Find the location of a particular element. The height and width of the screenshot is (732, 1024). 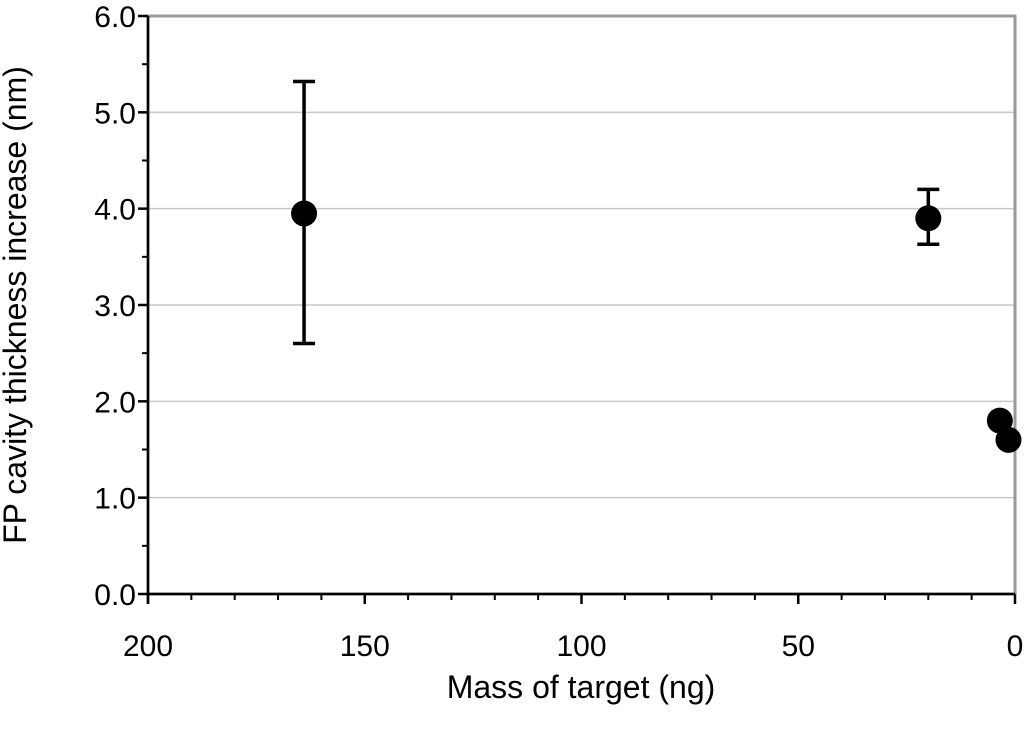

y-tick-label-3: 3.0 is located at coordinates (115, 306).